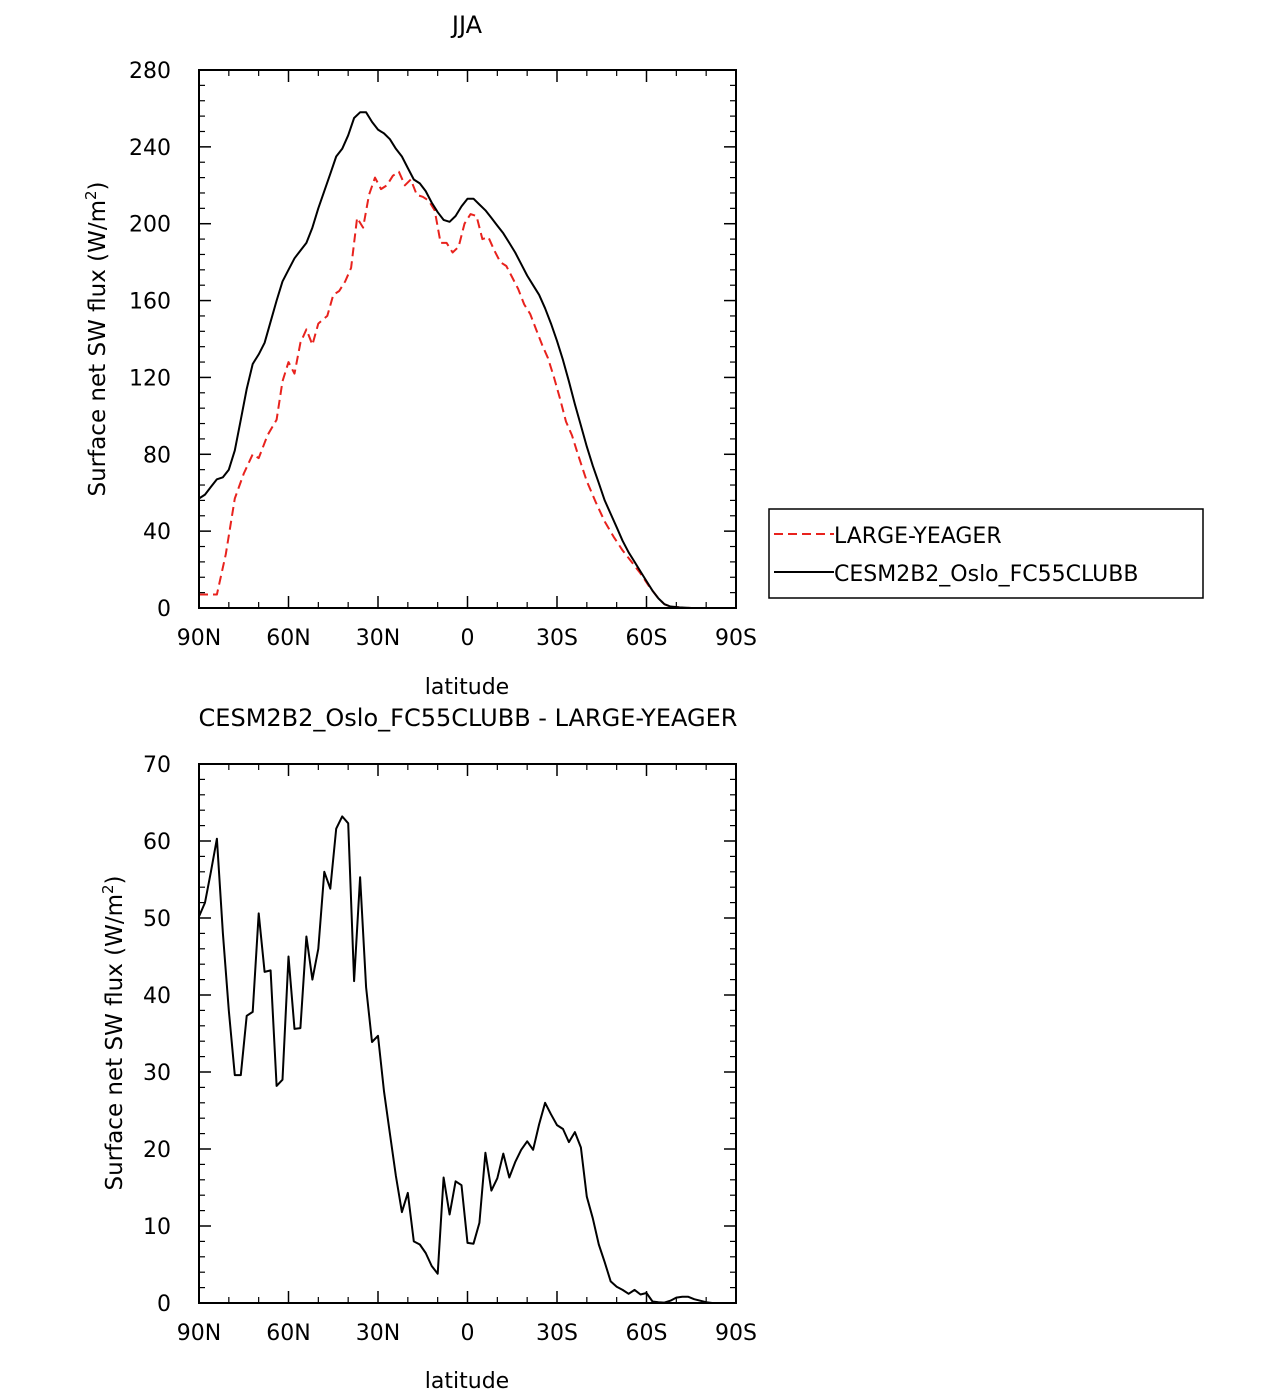  What do you see at coordinates (378, 638) in the screenshot?
I see `top-x-tick-label: 30N` at bounding box center [378, 638].